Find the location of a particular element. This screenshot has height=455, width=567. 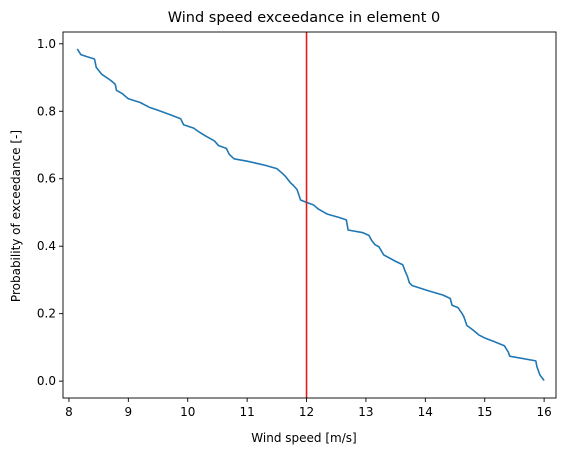

y-tick-label: 0.4 is located at coordinates (46, 246).